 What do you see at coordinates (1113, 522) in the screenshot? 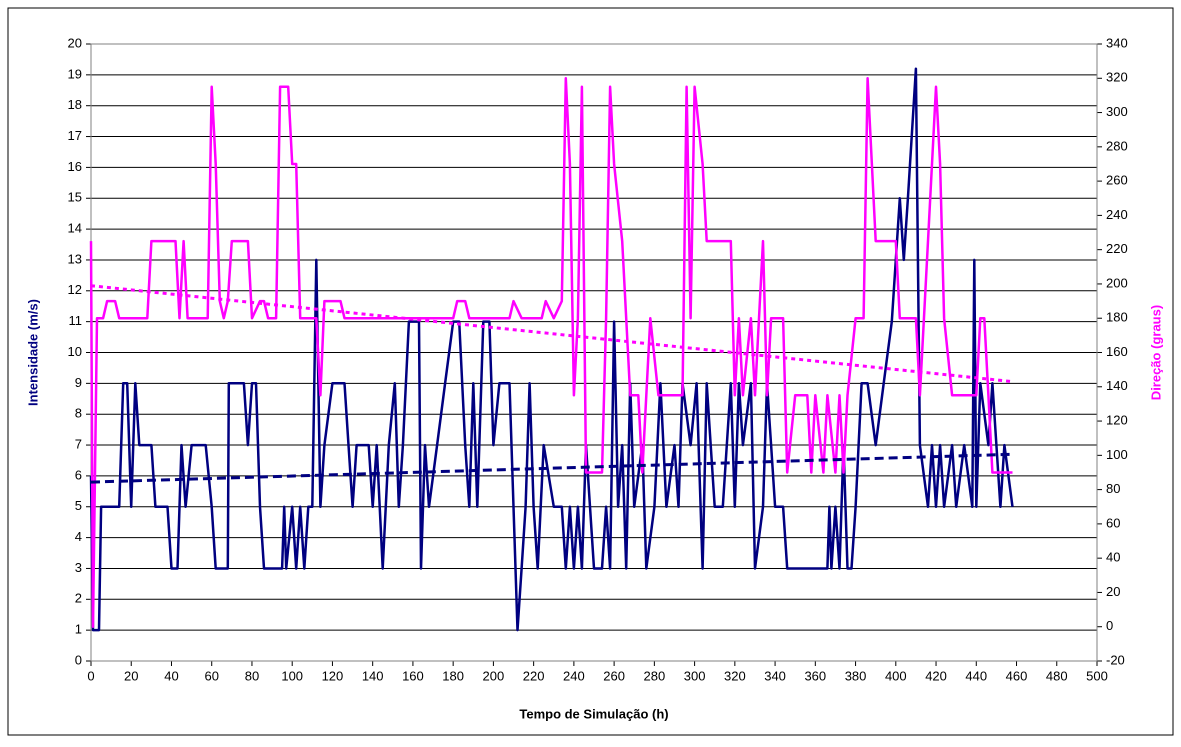
I see `y2-tick-label: 60` at bounding box center [1113, 522].